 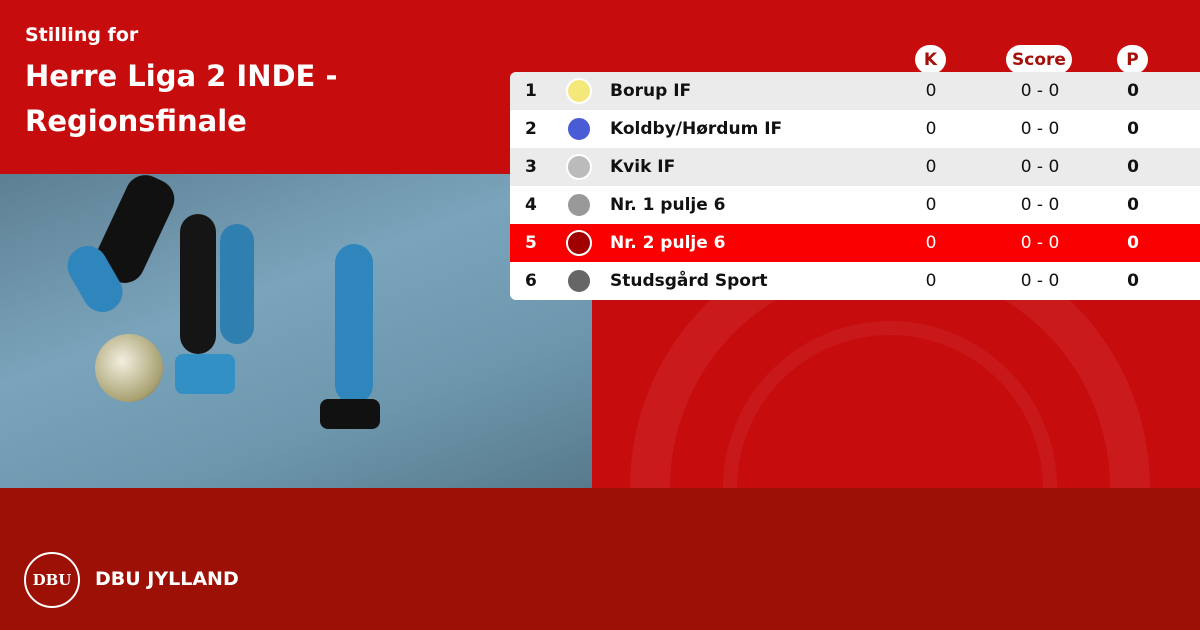 What do you see at coordinates (855, 205) in the screenshot?
I see `table-row: 4 Nr. 1 pulje 6 0 0 - 0 0` at bounding box center [855, 205].